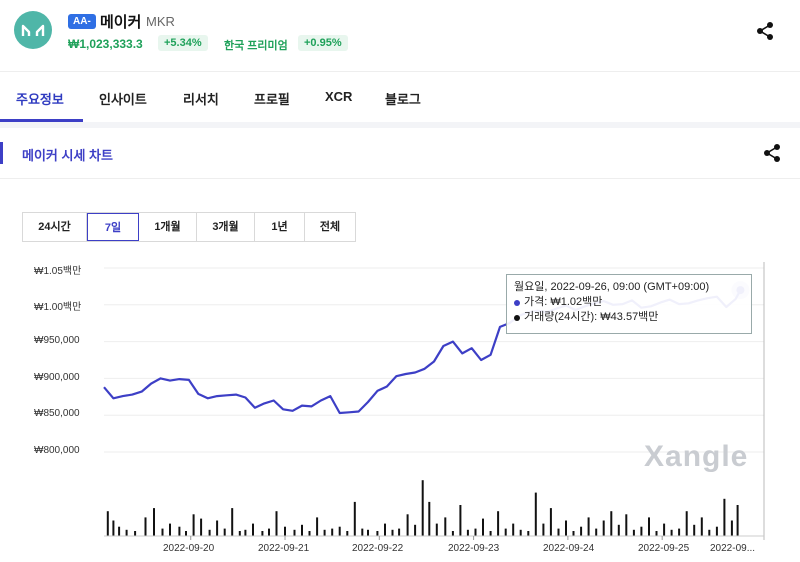 The height and width of the screenshot is (562, 800). I want to click on x-tick-label: 2022-09-21, so click(284, 548).